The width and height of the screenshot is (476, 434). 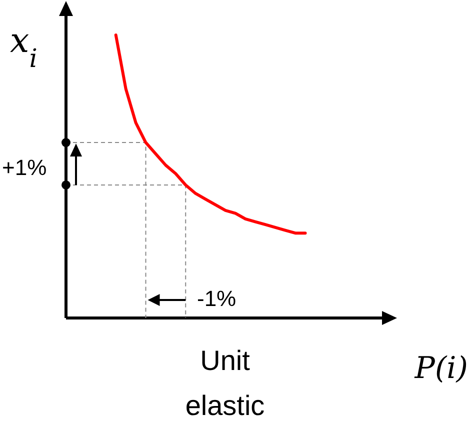 What do you see at coordinates (216, 298) in the screenshot?
I see `annotation: -1%` at bounding box center [216, 298].